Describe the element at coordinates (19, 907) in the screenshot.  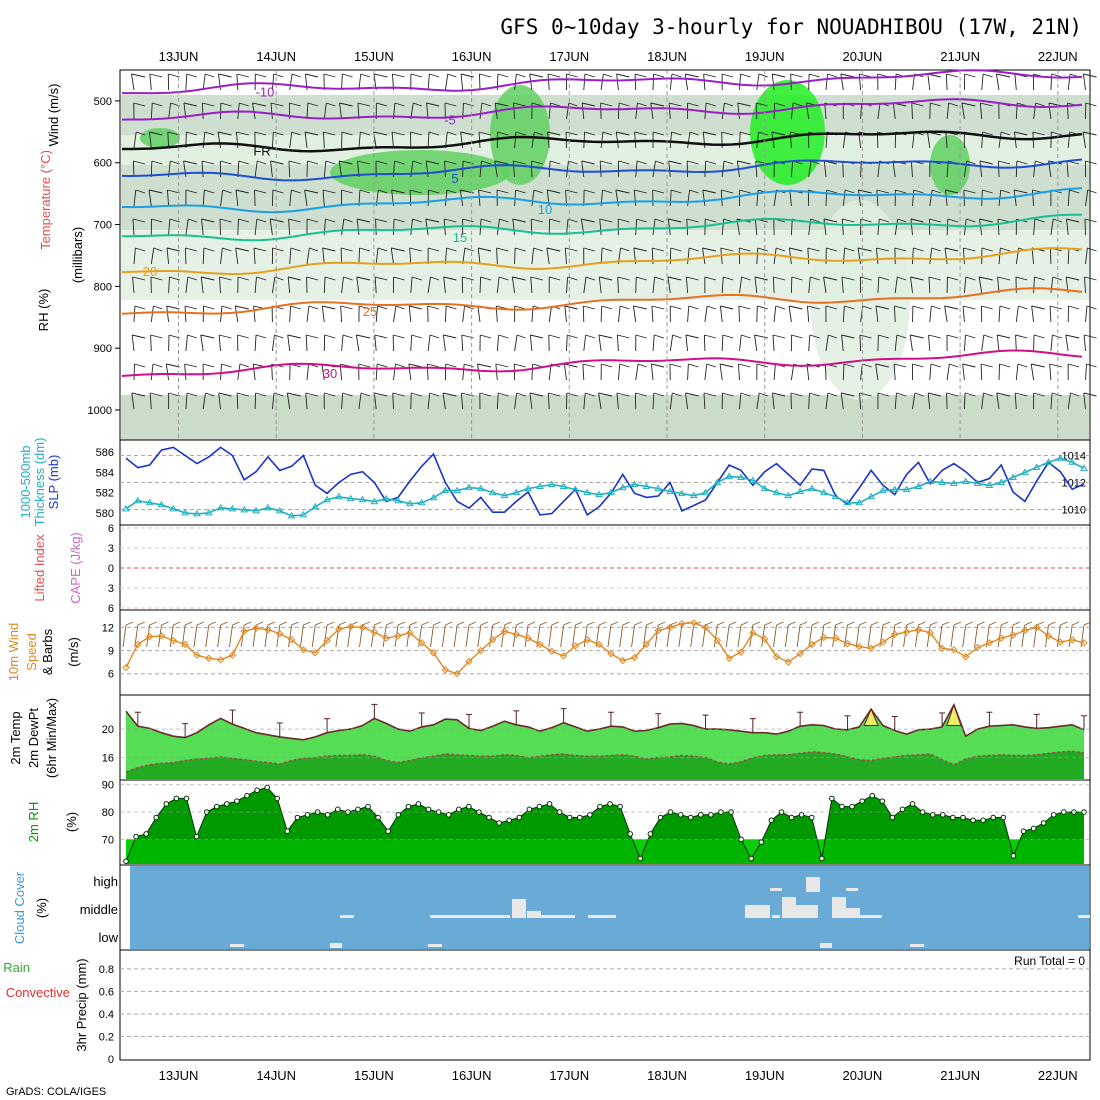
I see `cloud-title: Cloud Cover` at that location.